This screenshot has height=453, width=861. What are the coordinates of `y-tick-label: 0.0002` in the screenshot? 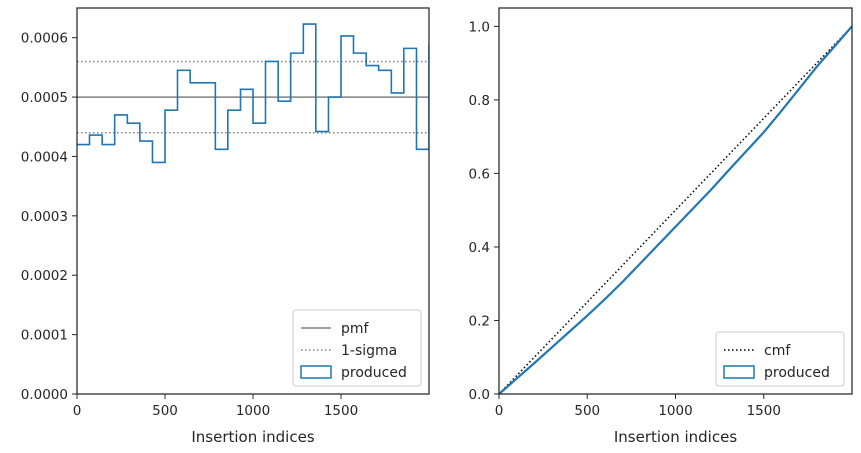 It's located at (44, 276).